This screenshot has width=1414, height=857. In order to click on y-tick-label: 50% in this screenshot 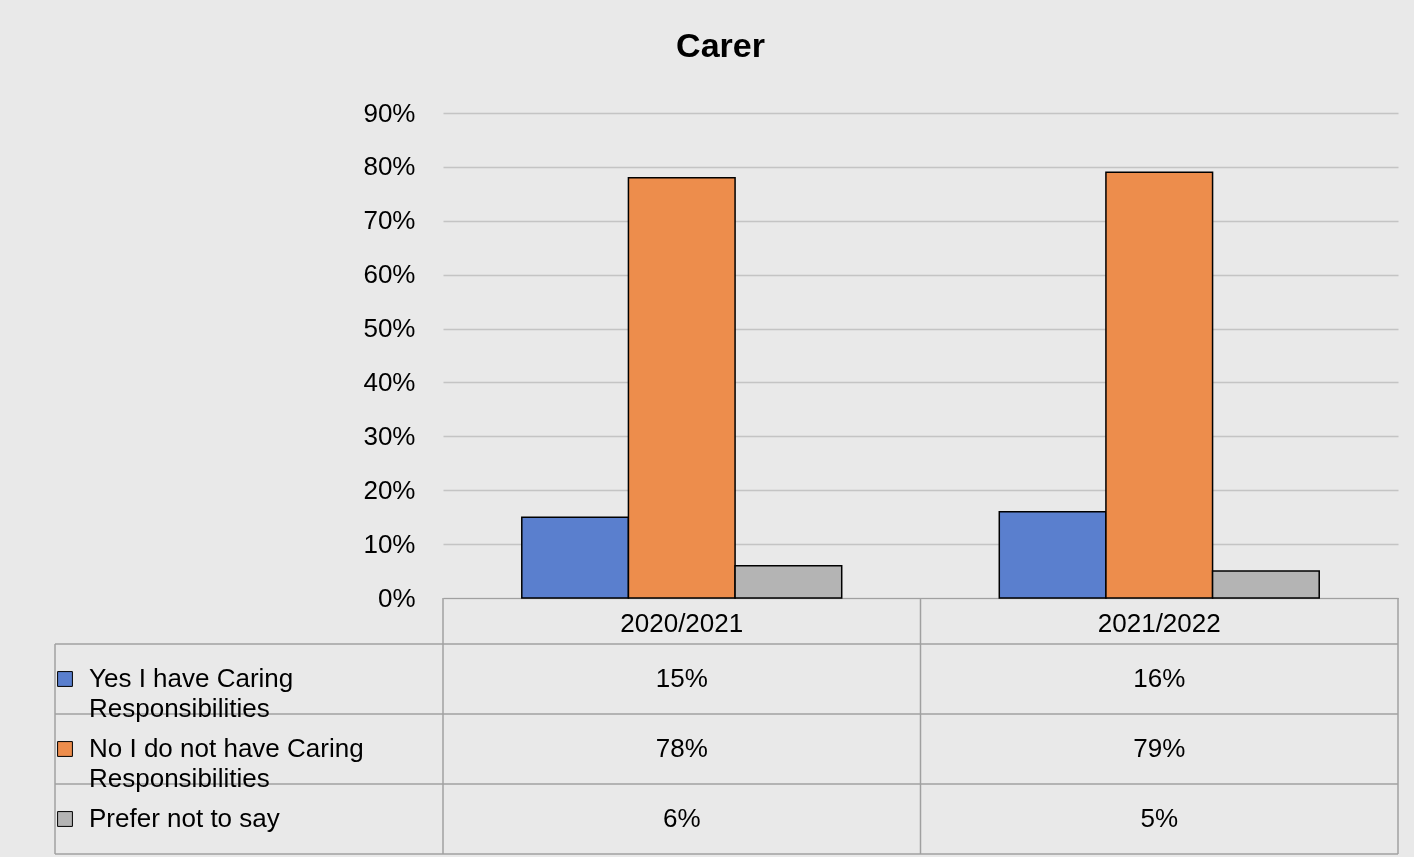, I will do `click(389, 328)`.